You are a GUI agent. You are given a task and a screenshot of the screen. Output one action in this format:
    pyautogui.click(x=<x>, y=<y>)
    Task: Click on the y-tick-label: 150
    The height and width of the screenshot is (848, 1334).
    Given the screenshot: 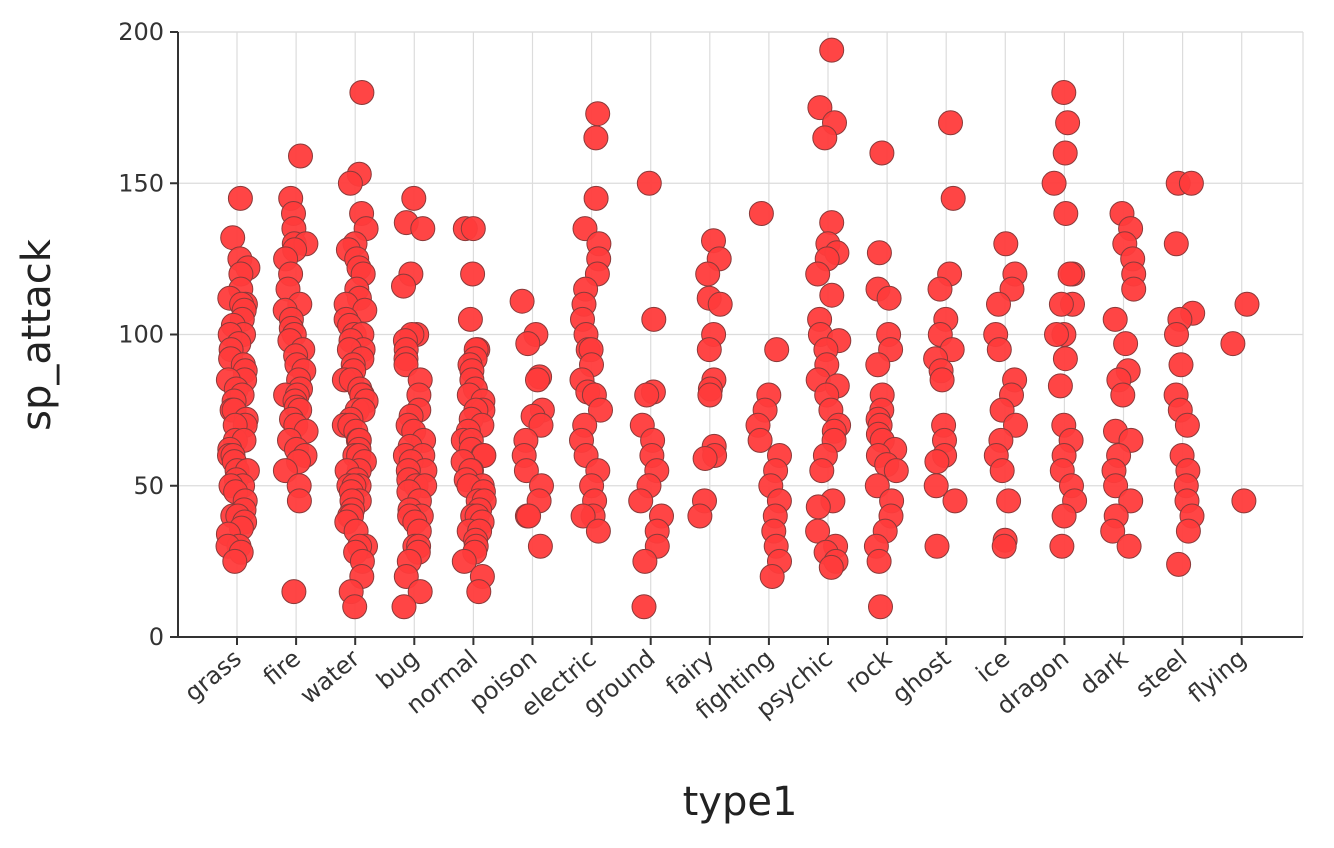 What is the action you would take?
    pyautogui.click(x=141, y=183)
    